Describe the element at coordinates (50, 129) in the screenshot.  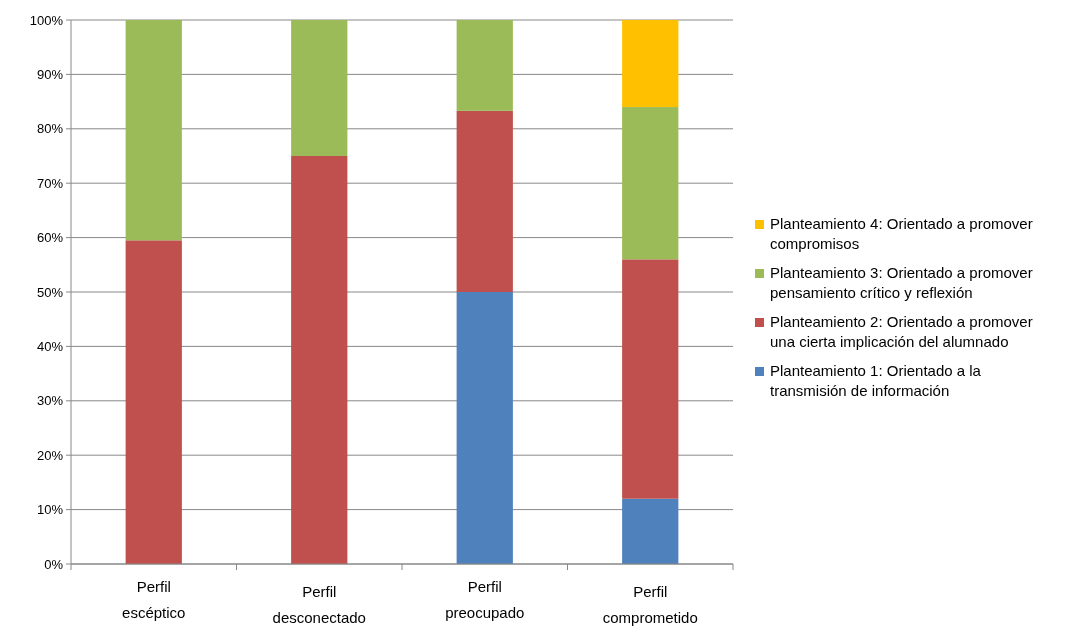
I see `y-tick-label: 80%` at that location.